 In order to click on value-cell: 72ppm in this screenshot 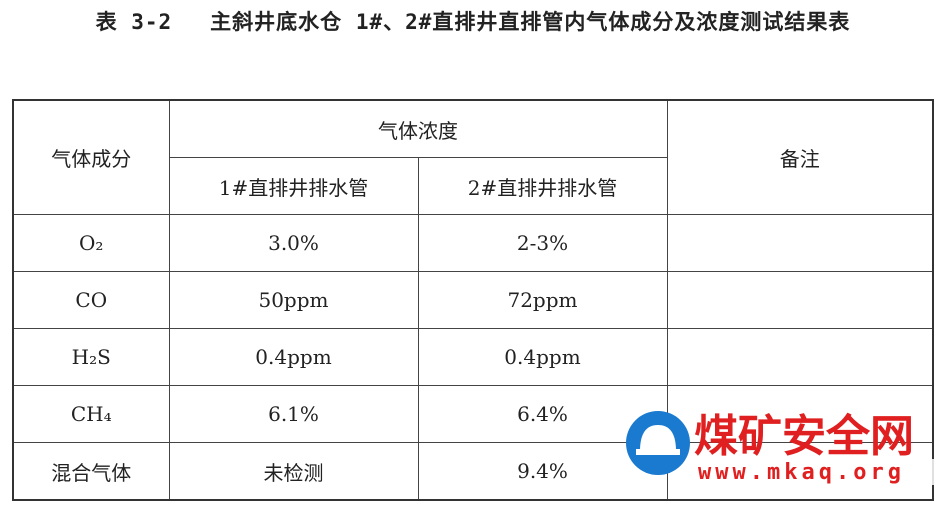, I will do `click(542, 300)`.